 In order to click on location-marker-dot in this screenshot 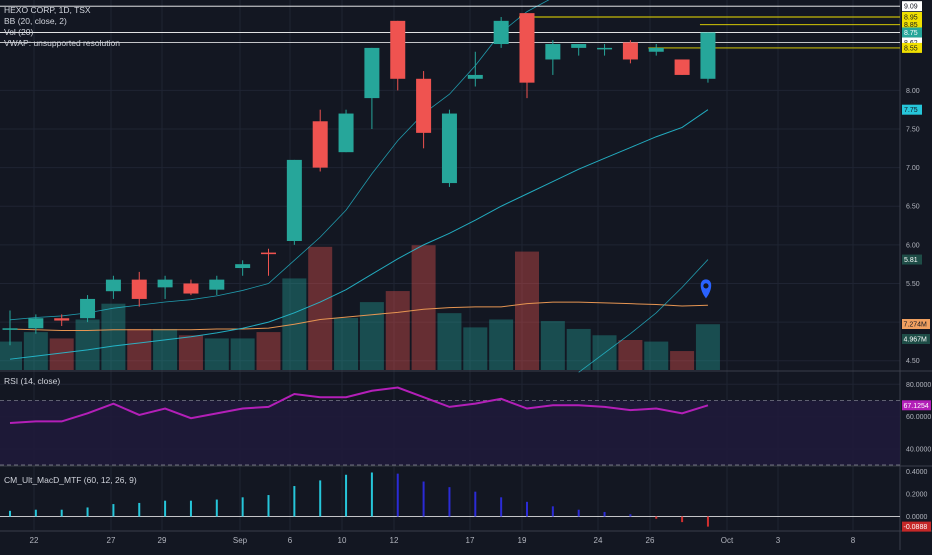, I will do `click(706, 286)`.